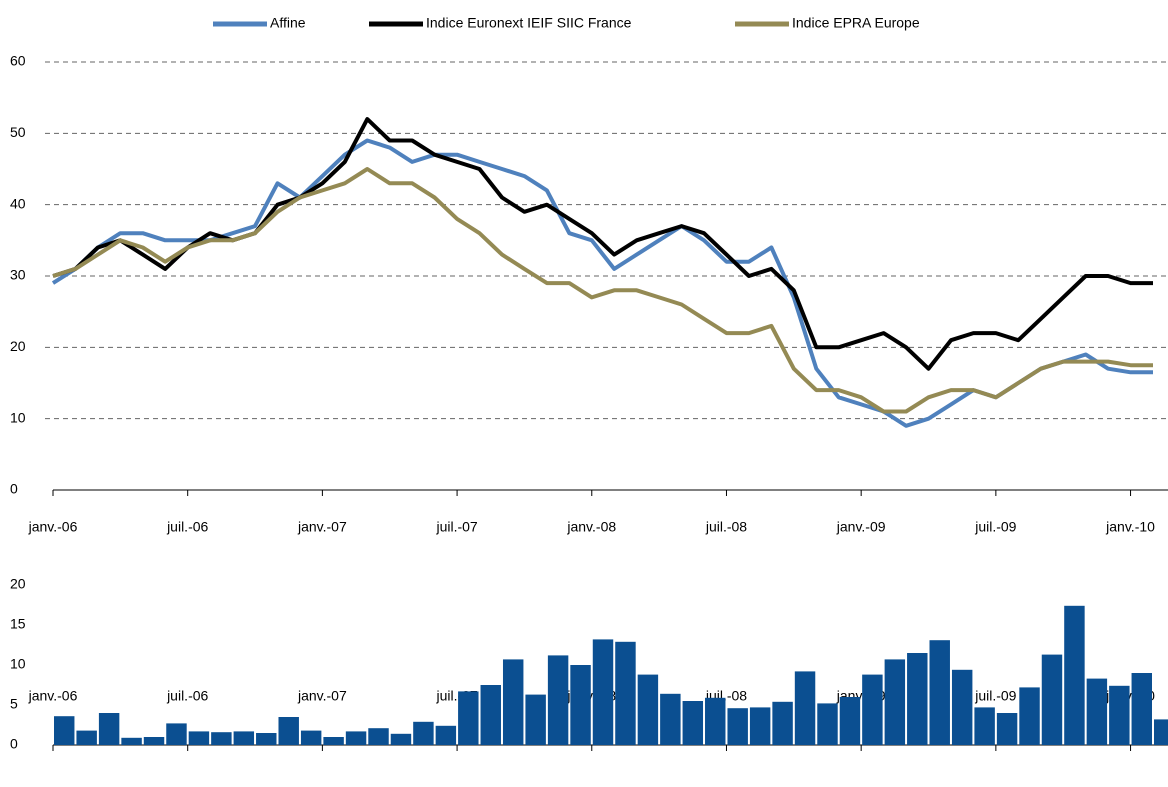 This screenshot has height=787, width=1168. I want to click on y-tick-label: 15, so click(18, 624).